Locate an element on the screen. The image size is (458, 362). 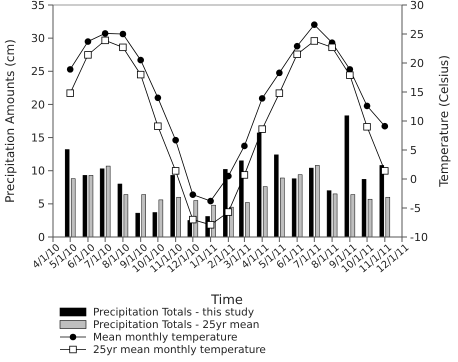
y-axis-title: Precipitation Amounts (cm) is located at coordinates (10, 121).